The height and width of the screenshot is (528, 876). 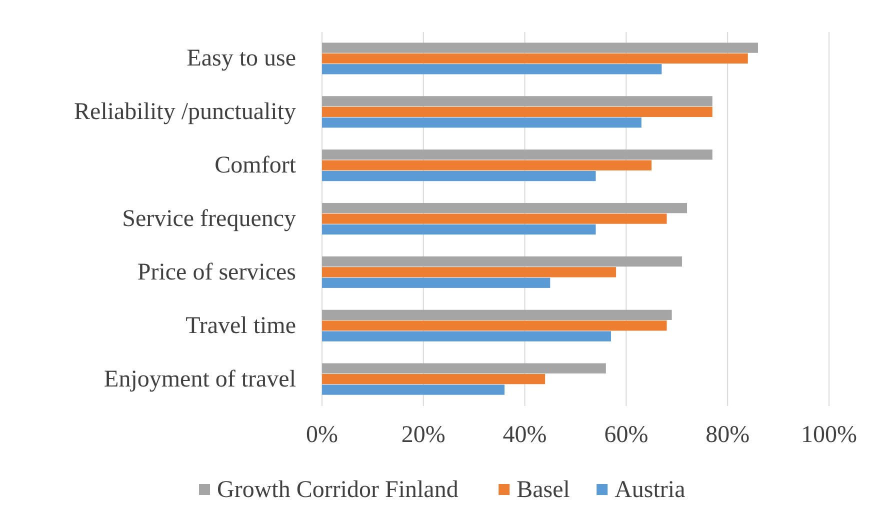 What do you see at coordinates (241, 325) in the screenshot?
I see `y-tick-label: Travel time` at bounding box center [241, 325].